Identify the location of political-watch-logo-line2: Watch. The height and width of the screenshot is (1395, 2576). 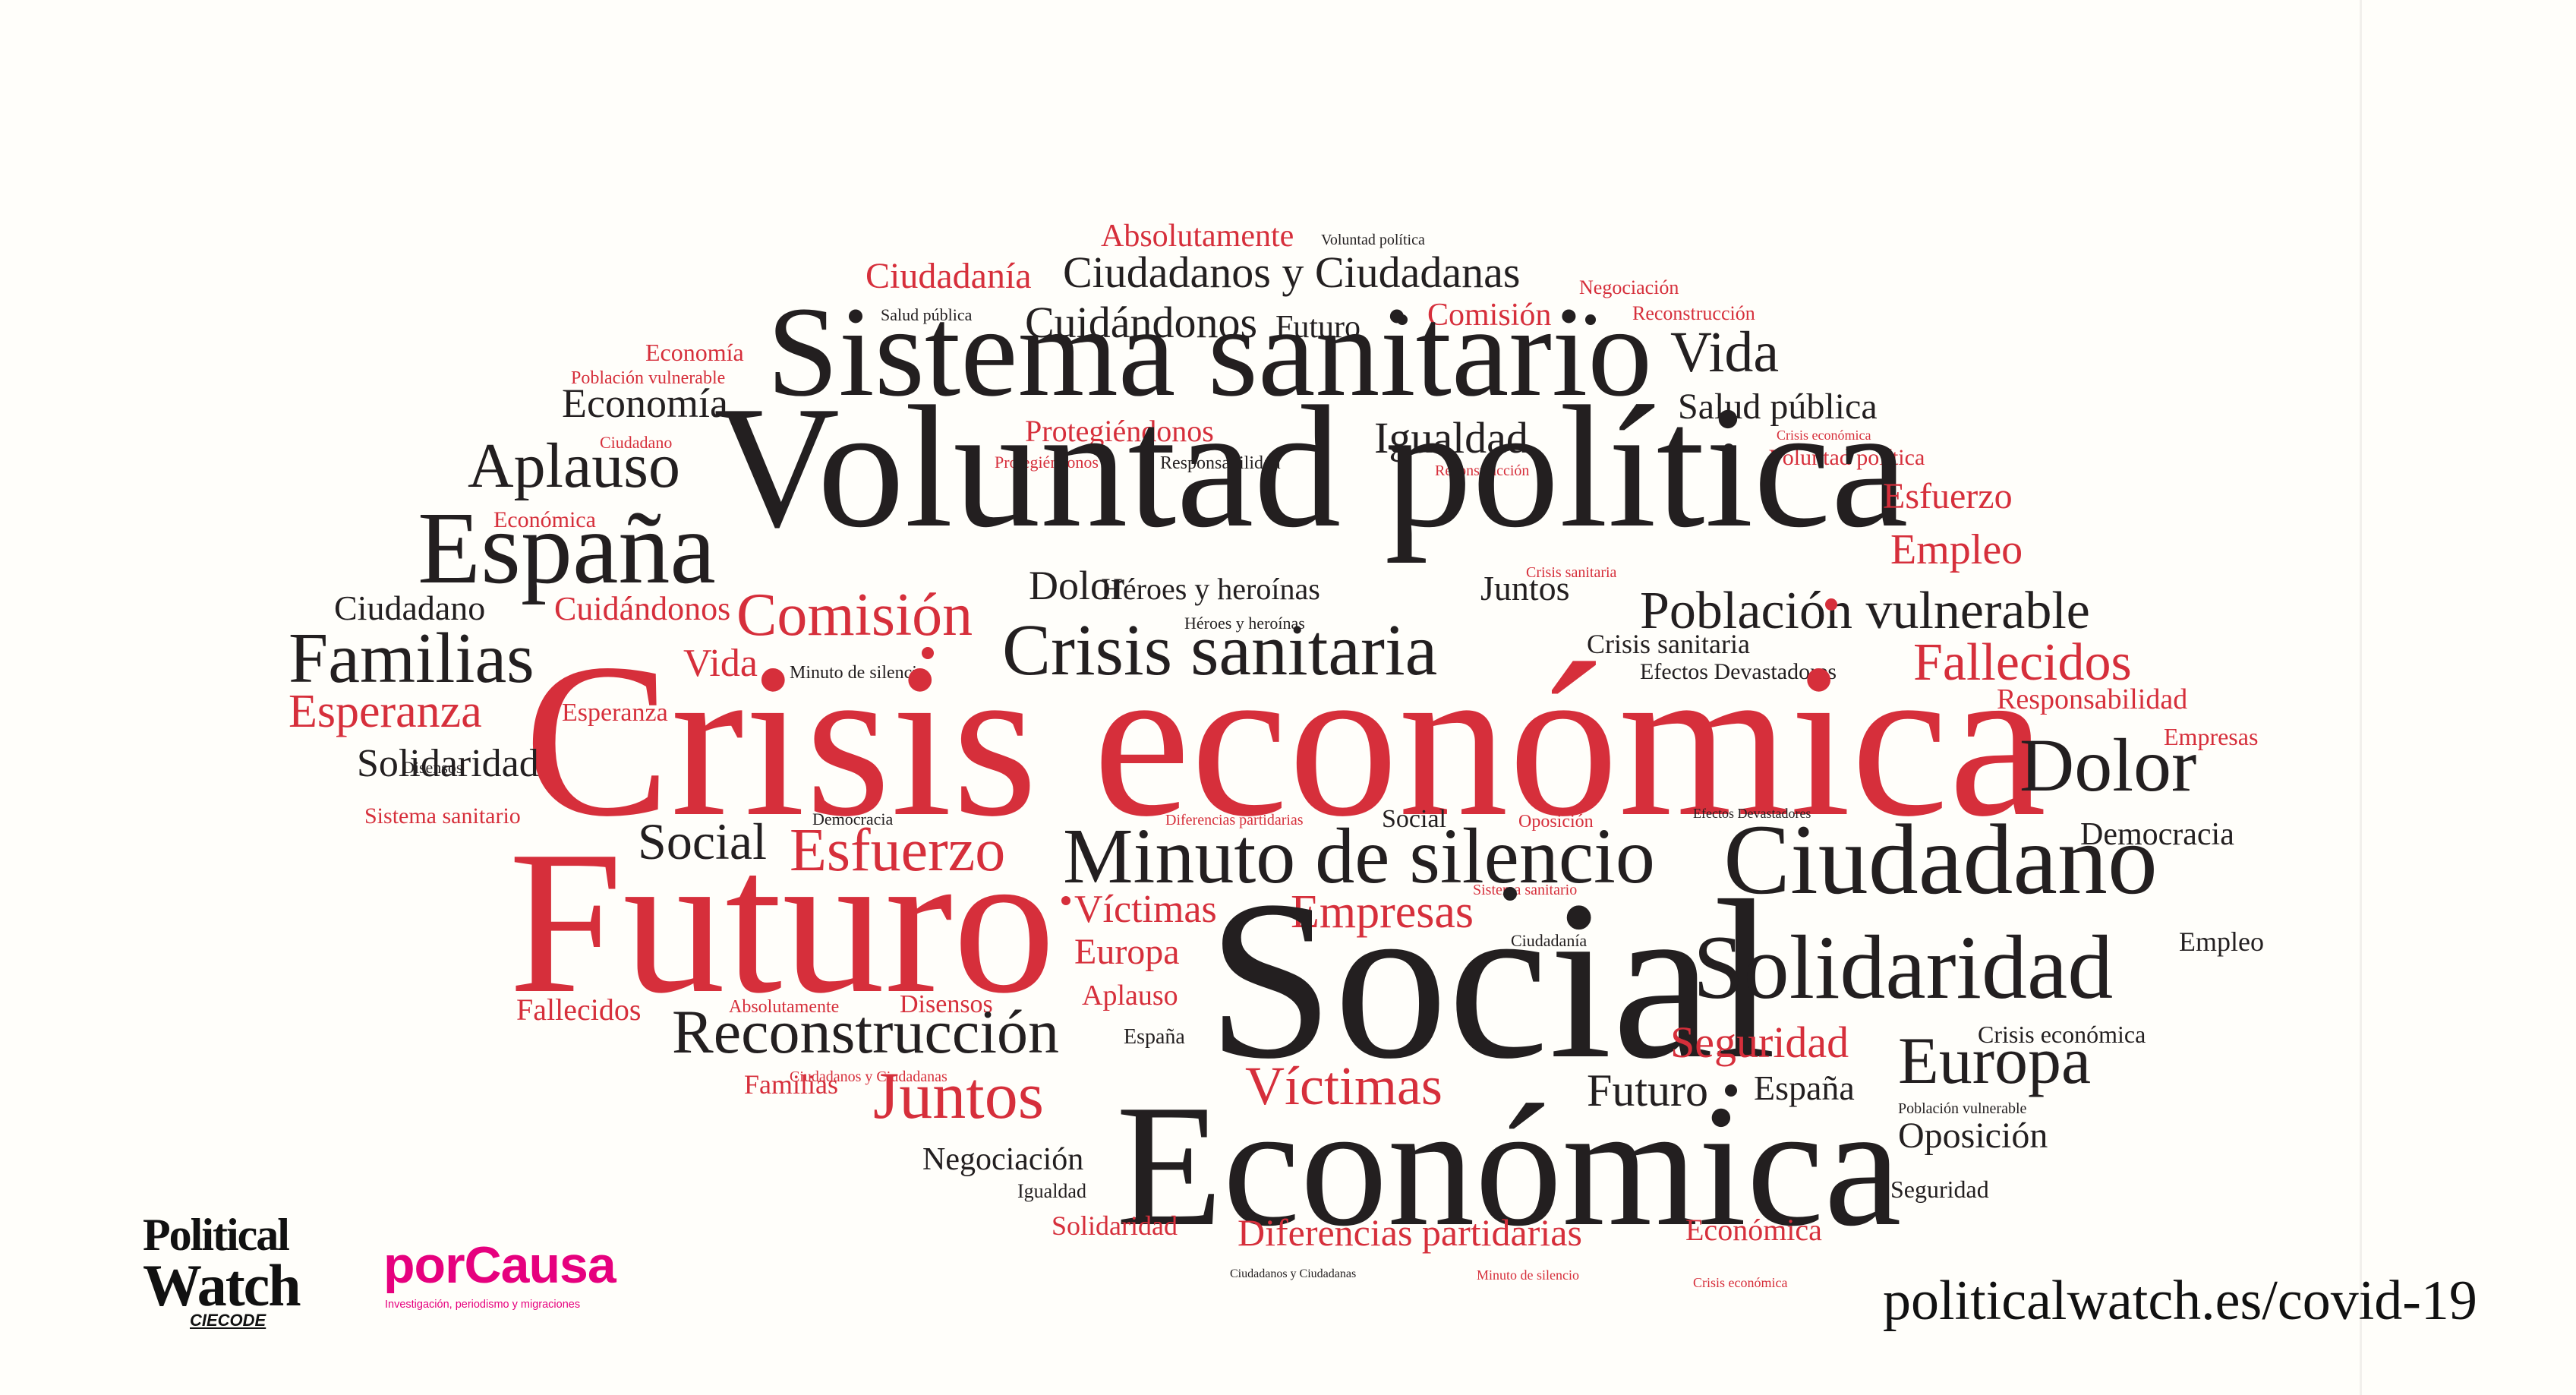
(222, 1285).